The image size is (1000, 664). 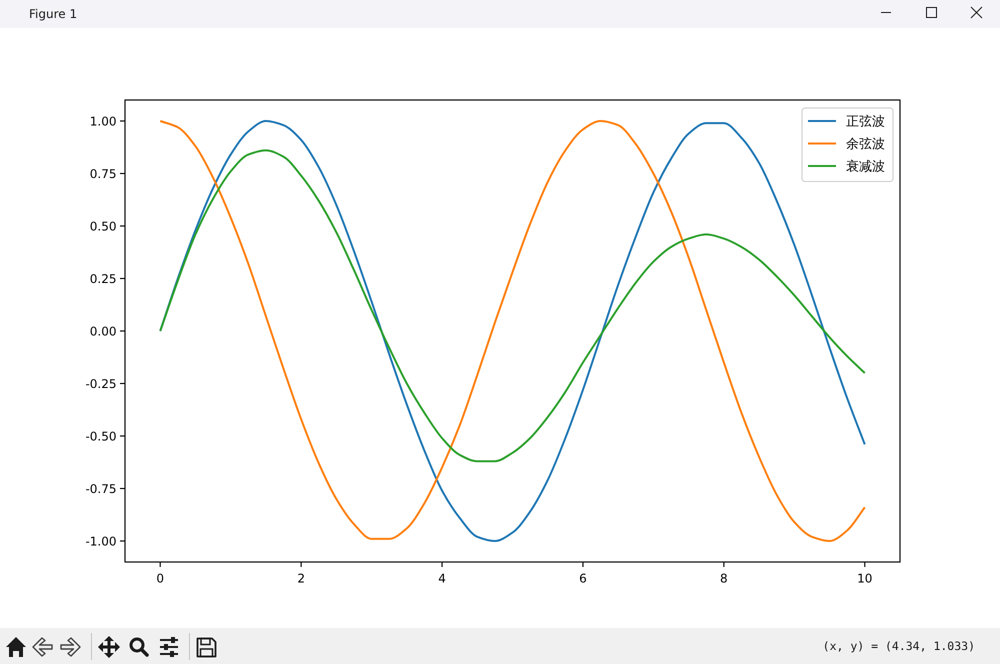 I want to click on caption: Figure 1, so click(x=53, y=14).